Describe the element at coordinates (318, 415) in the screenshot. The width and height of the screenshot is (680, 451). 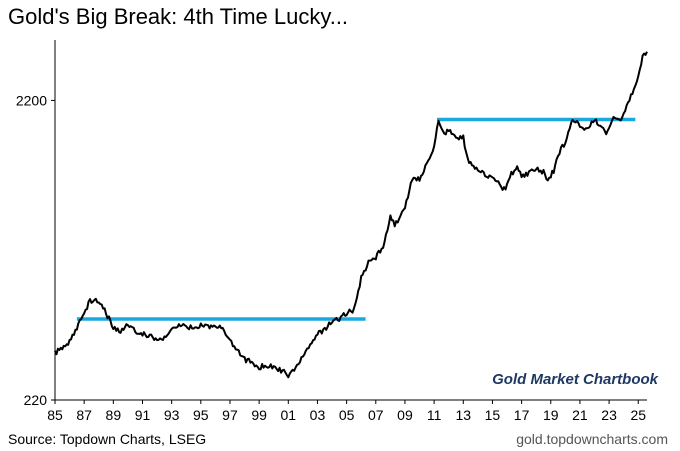
I see `x-tick-label: 03` at that location.